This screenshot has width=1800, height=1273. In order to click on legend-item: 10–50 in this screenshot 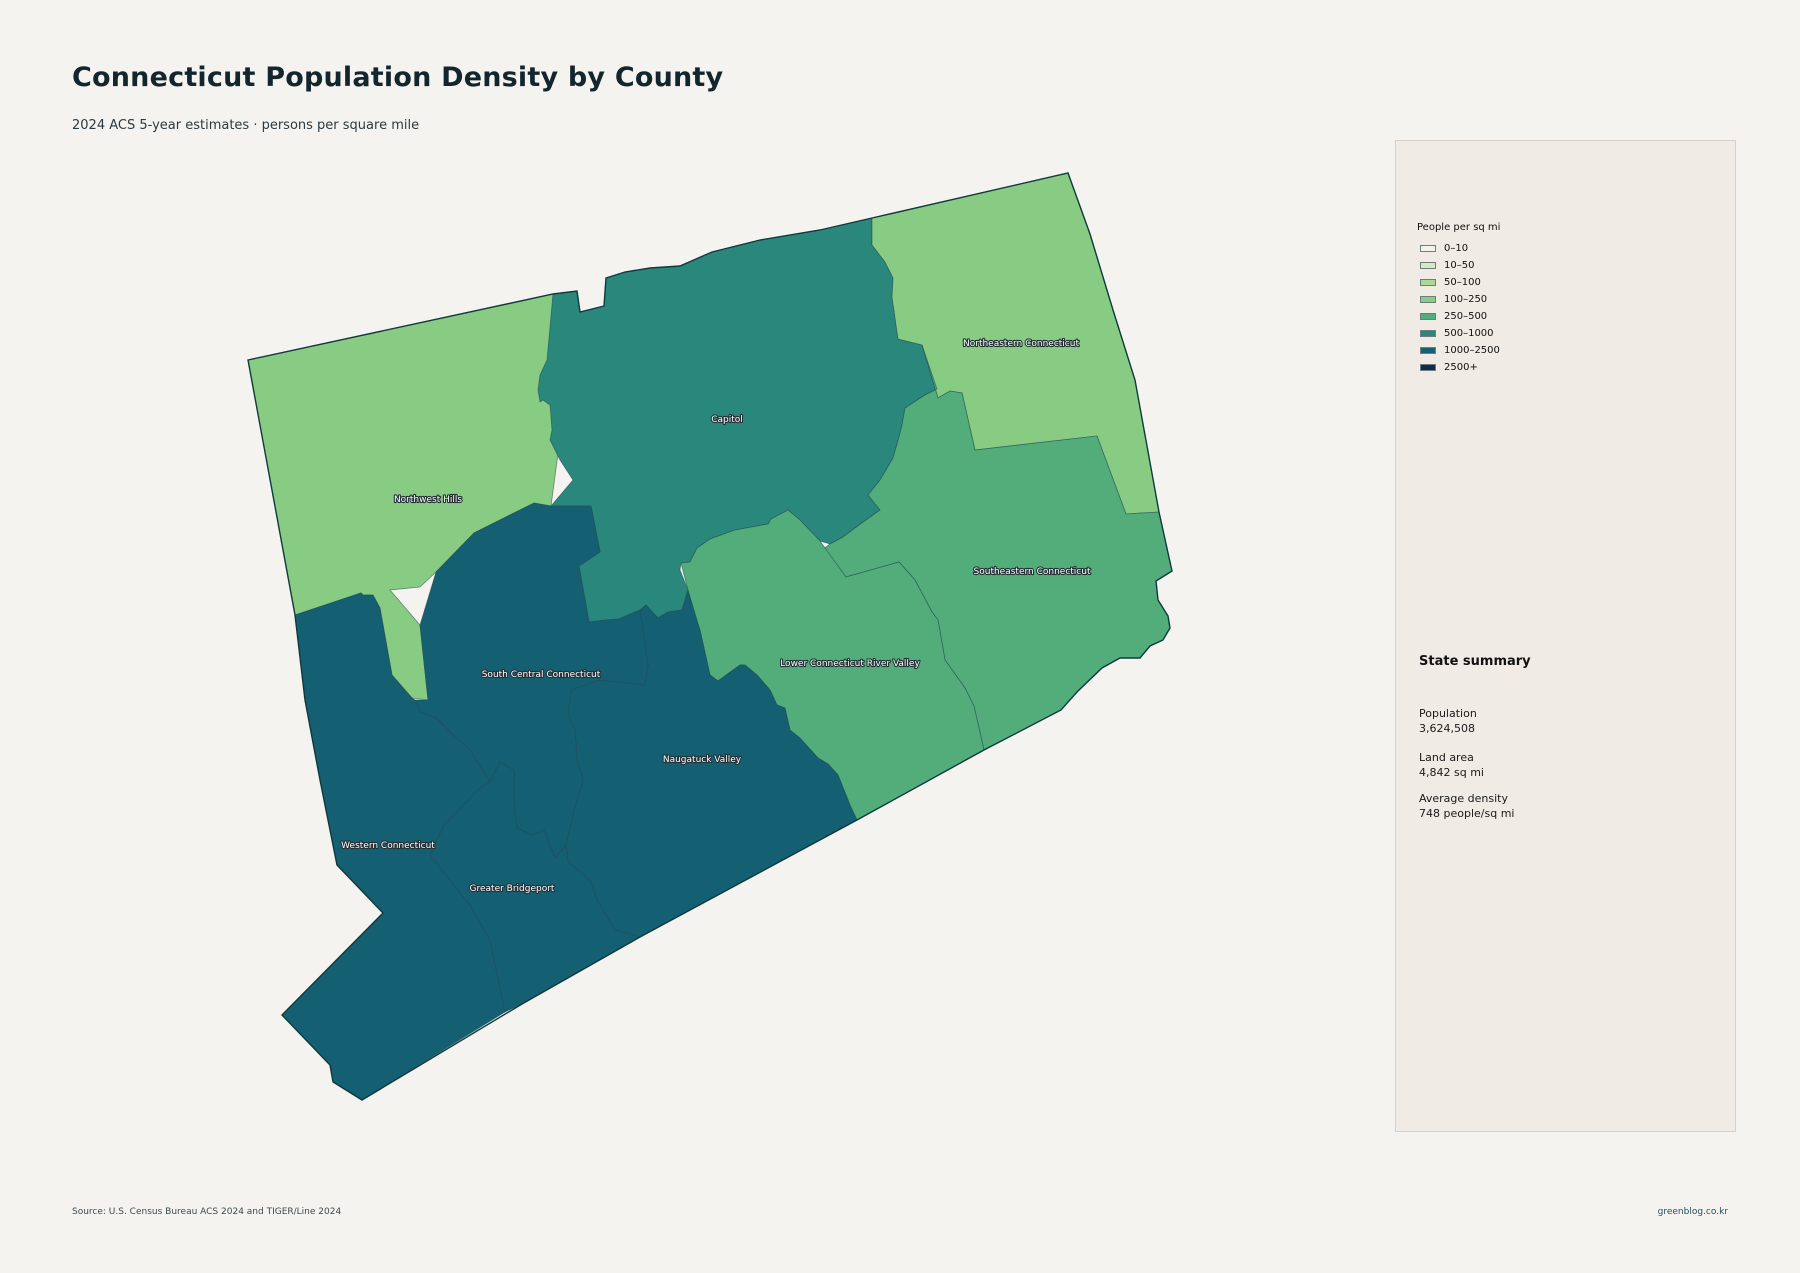, I will do `click(1460, 265)`.